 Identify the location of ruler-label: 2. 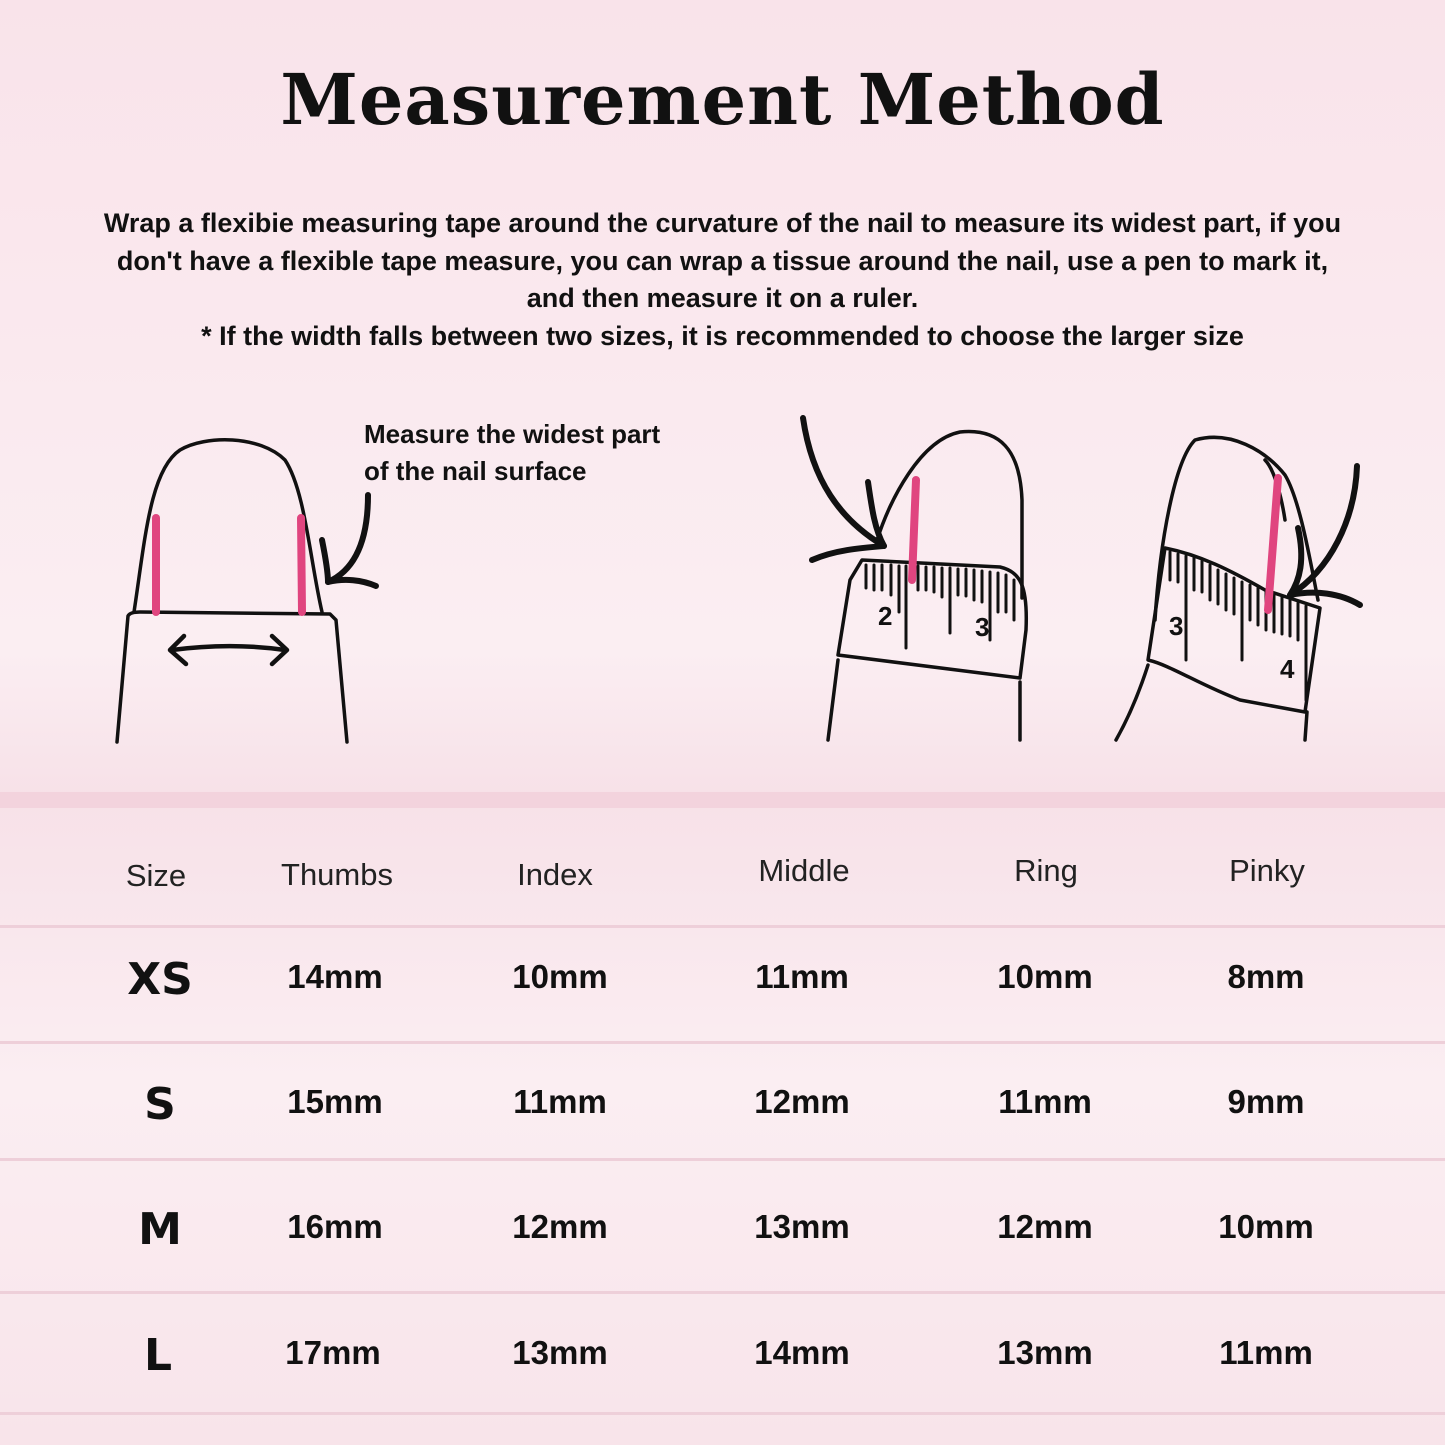
(885, 616).